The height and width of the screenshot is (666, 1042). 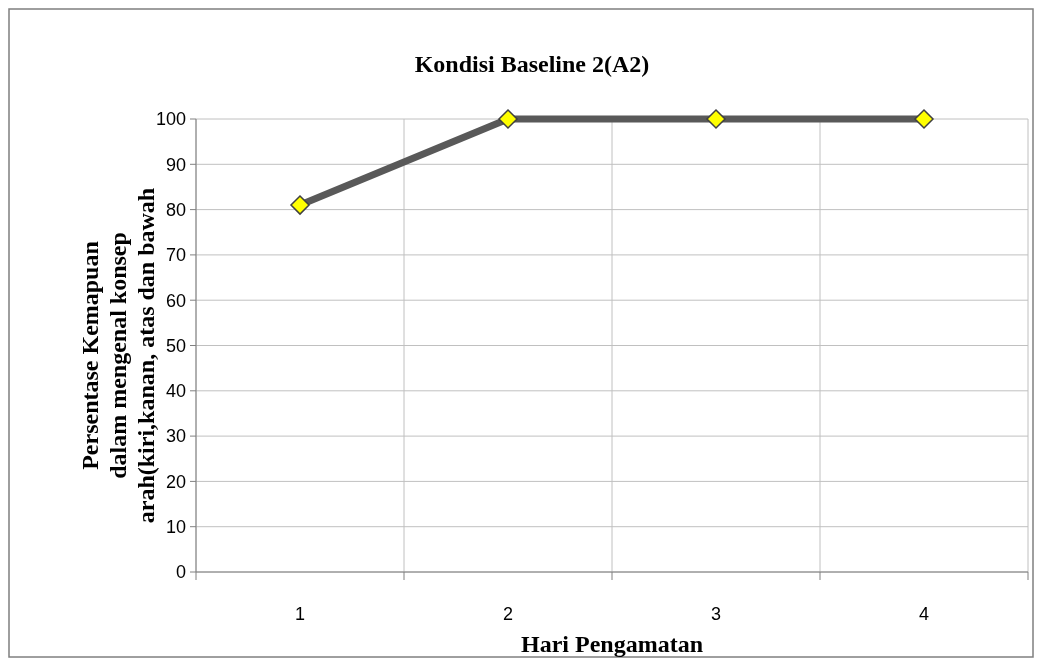 I want to click on chart-title: Kondisi Baseline 2(A2), so click(x=532, y=64).